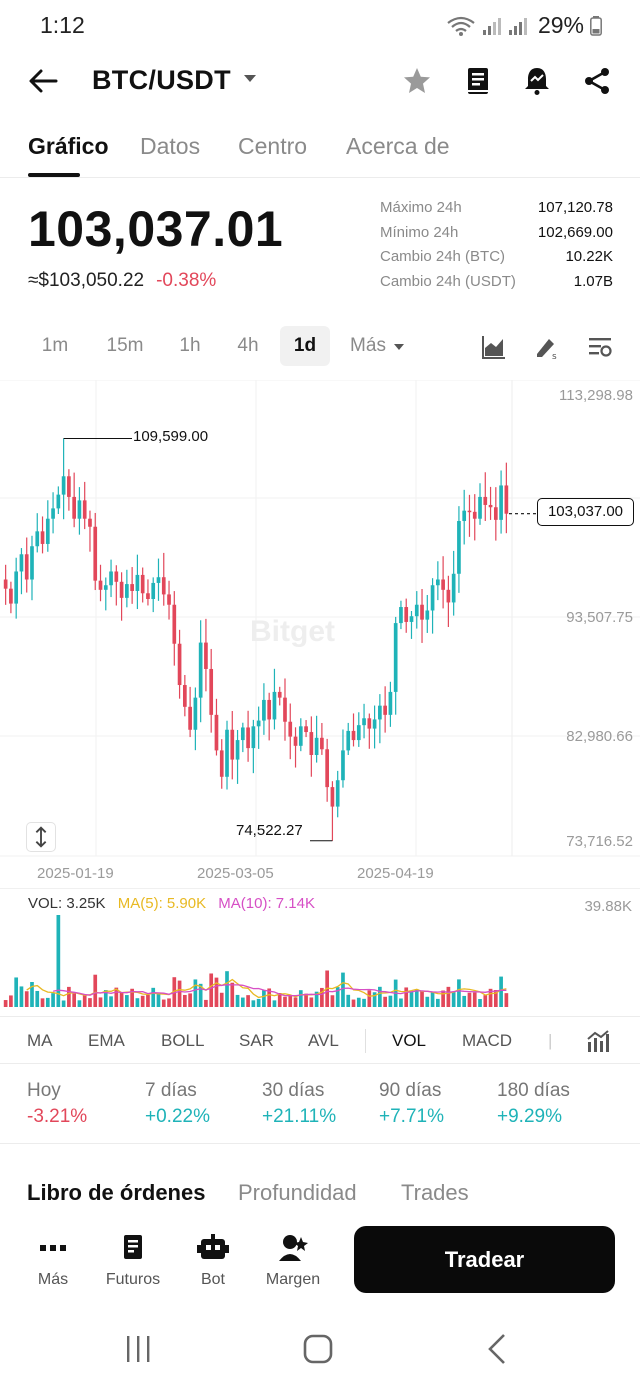 This screenshot has width=640, height=1387. What do you see at coordinates (161, 80) in the screenshot?
I see `pair-title: BTC/USDT` at bounding box center [161, 80].